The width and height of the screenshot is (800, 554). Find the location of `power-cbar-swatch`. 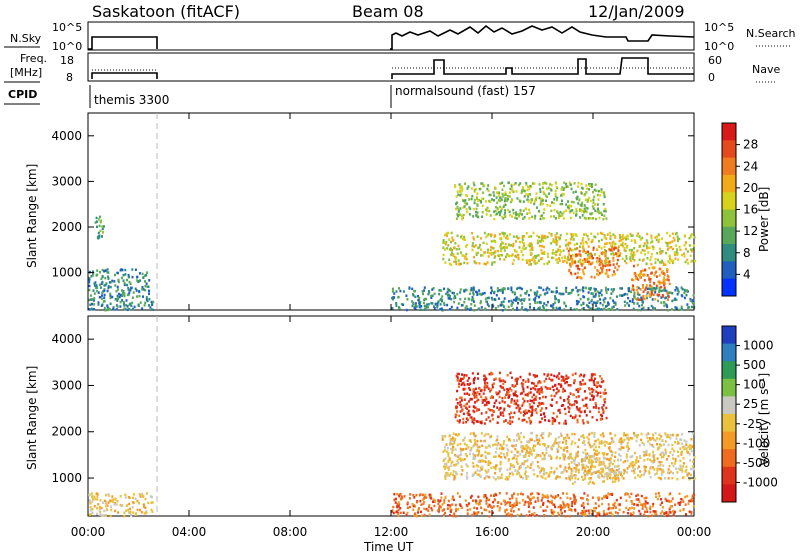

power-cbar-swatch is located at coordinates (729, 149).